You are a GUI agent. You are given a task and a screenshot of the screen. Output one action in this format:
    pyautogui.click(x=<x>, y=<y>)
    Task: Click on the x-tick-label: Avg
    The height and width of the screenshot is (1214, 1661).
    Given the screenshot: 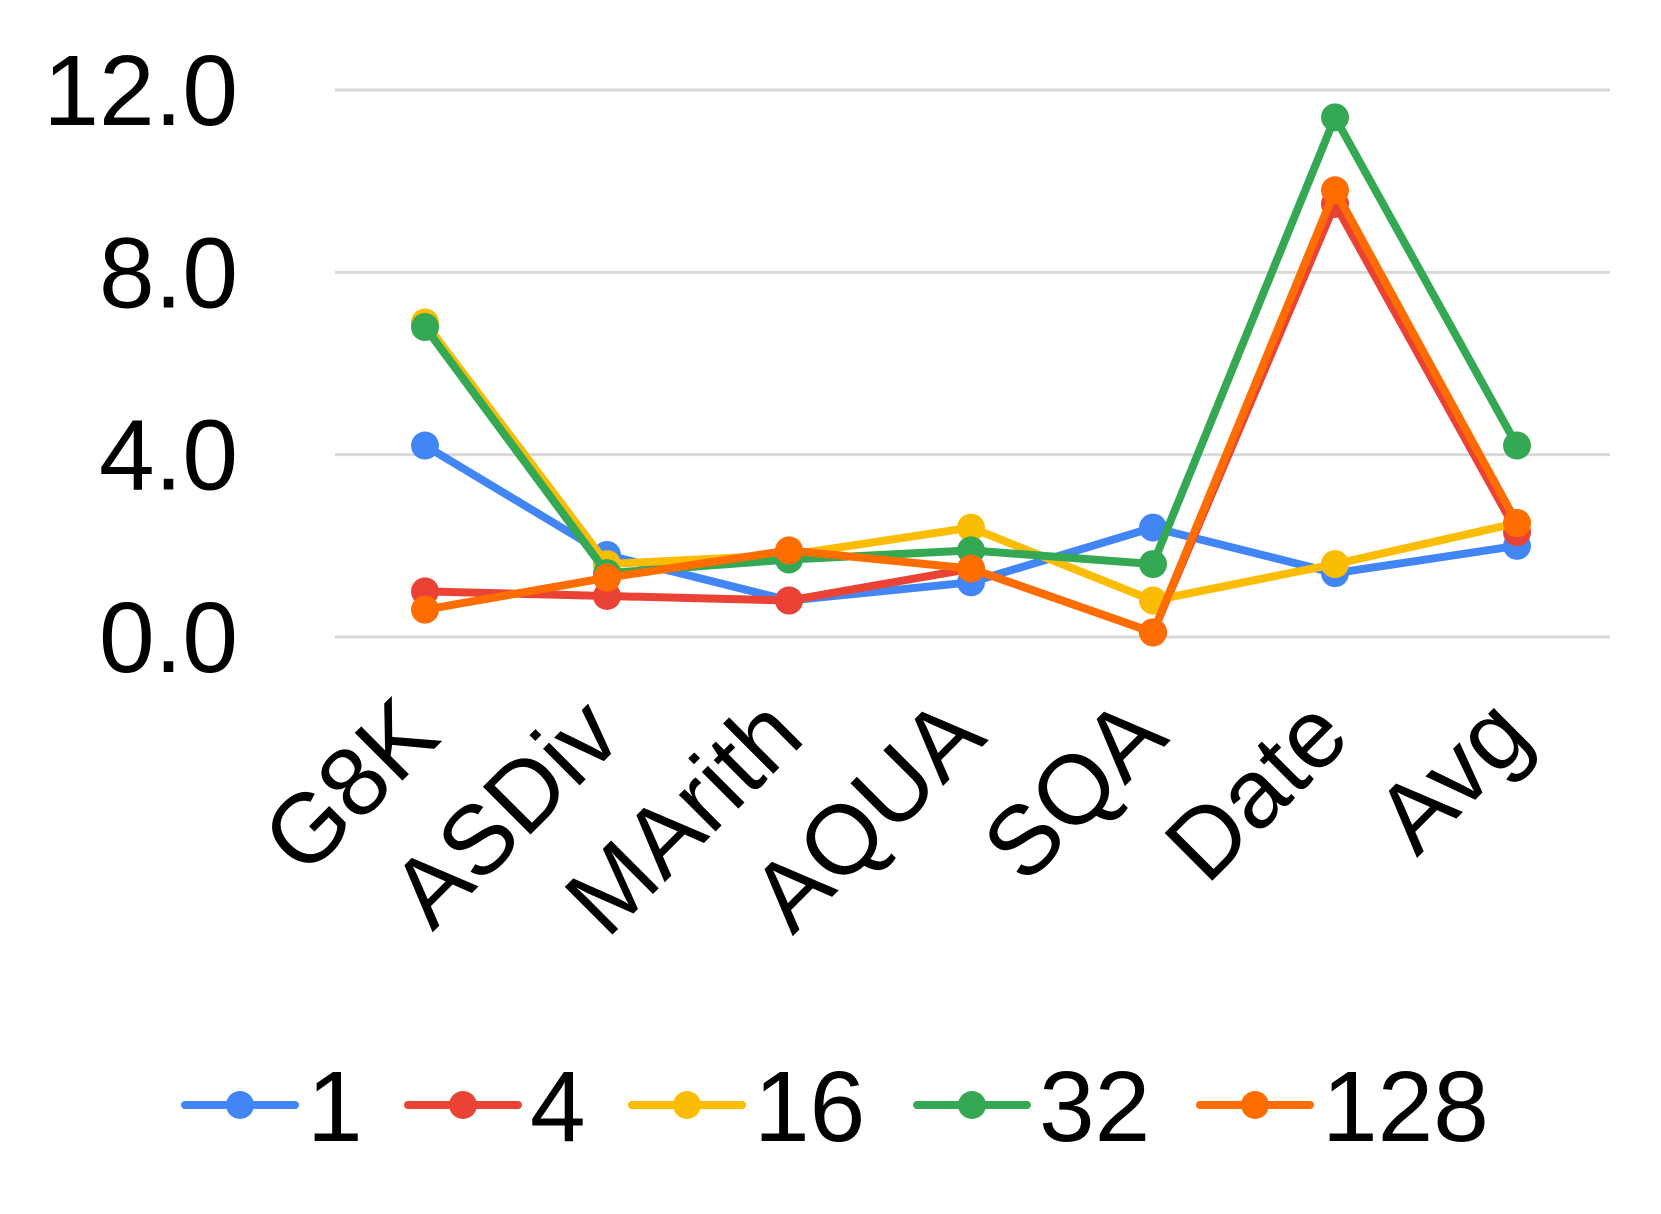 What is the action you would take?
    pyautogui.click(x=1452, y=775)
    